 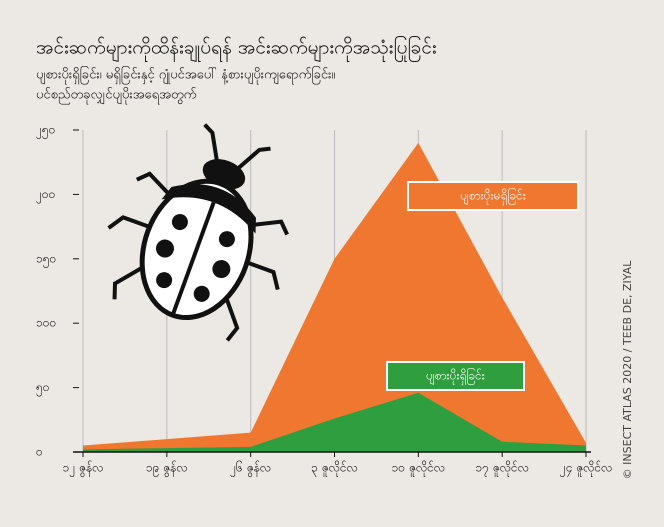 What do you see at coordinates (419, 469) in the screenshot?
I see `x-tick-label: ၁၀ ဇူလိုင်လ` at bounding box center [419, 469].